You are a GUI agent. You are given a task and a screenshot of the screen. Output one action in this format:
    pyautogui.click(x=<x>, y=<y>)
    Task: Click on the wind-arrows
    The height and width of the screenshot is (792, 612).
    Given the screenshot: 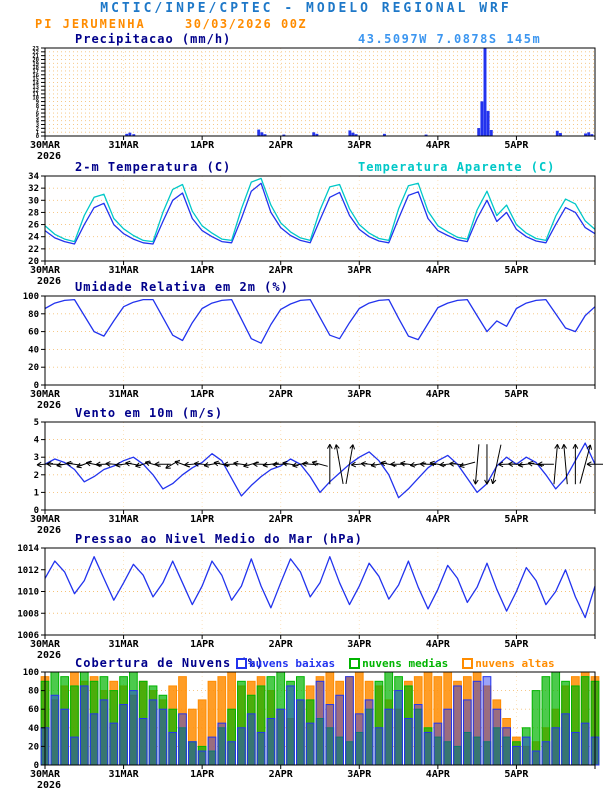 What is the action you would take?
    pyautogui.click(x=319, y=464)
    